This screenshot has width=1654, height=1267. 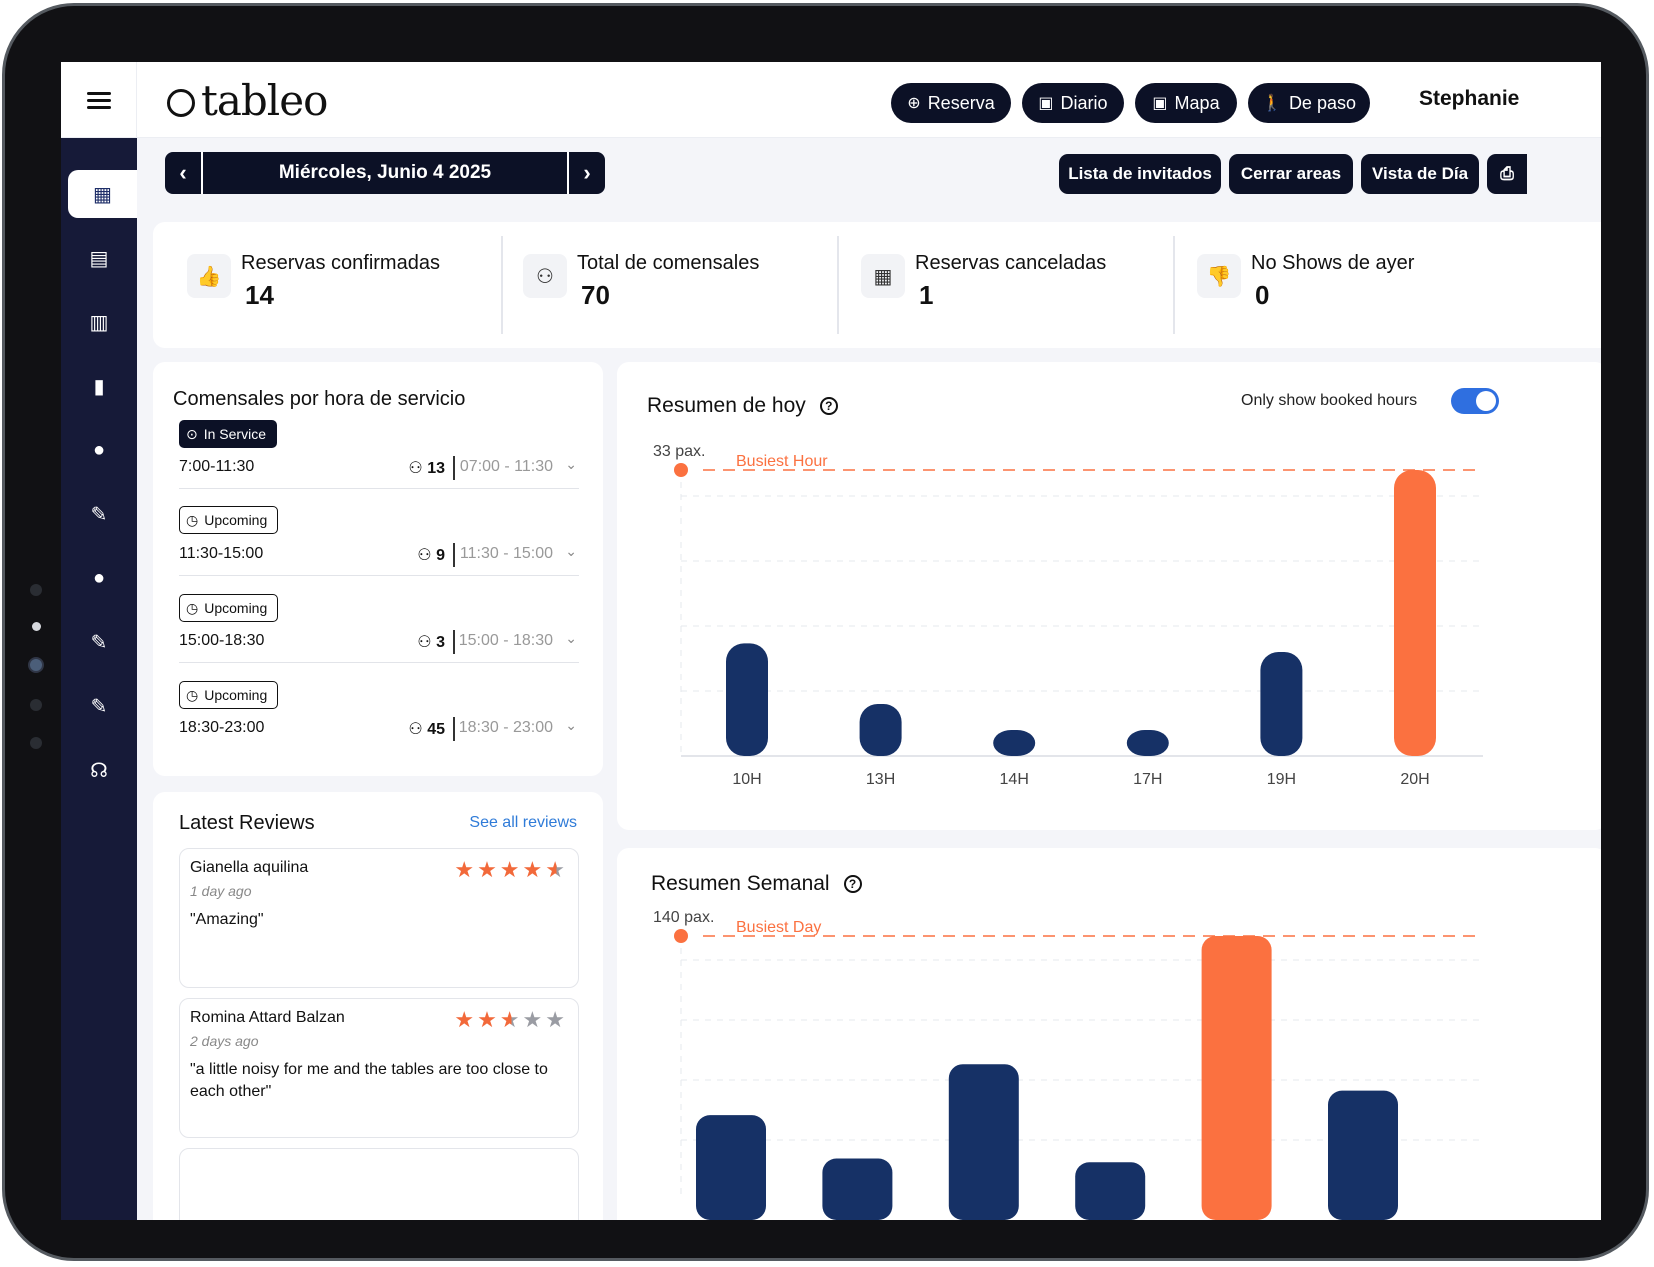 I want to click on status-badge: ⊙ In Service, so click(x=228, y=434).